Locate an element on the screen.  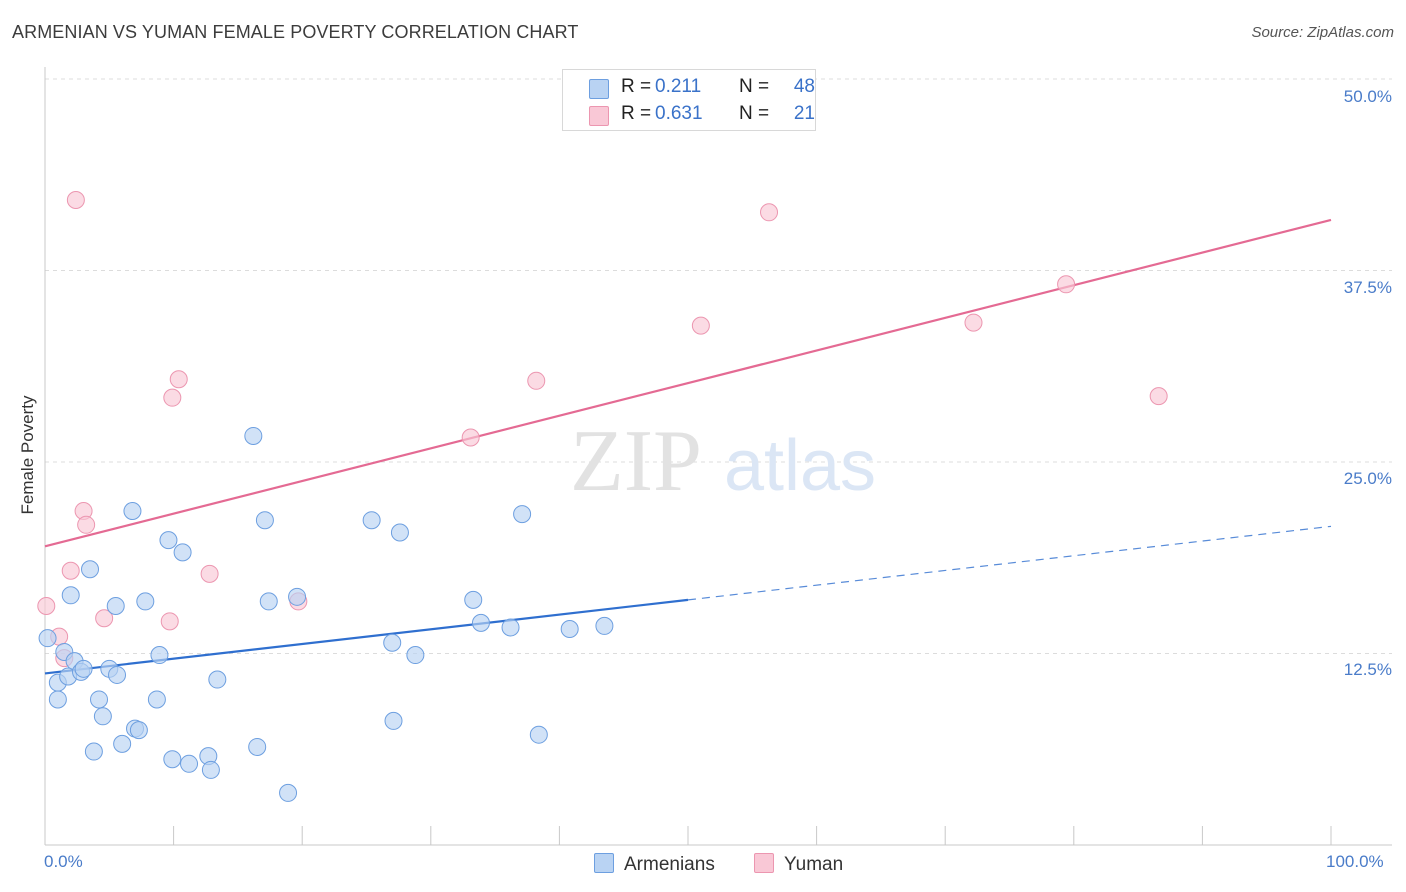
armenians-trend-line is located at coordinates (366, 636).